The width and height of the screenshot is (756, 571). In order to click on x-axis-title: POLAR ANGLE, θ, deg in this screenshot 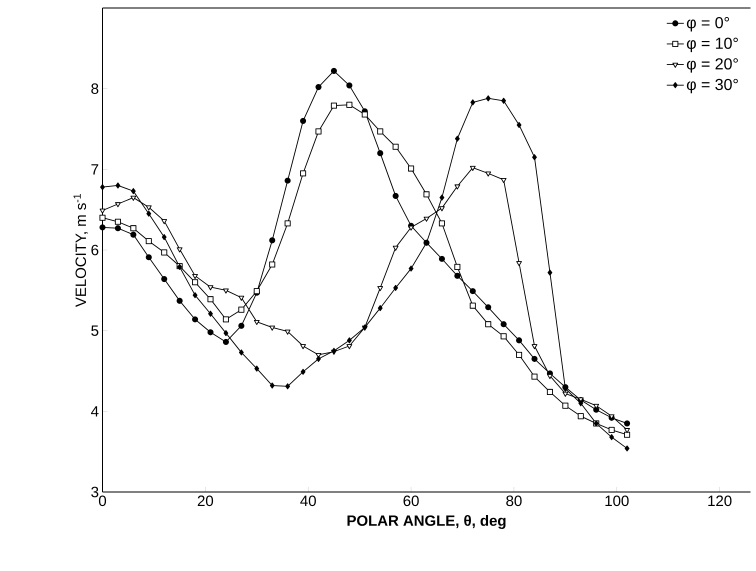, I will do `click(426, 521)`.